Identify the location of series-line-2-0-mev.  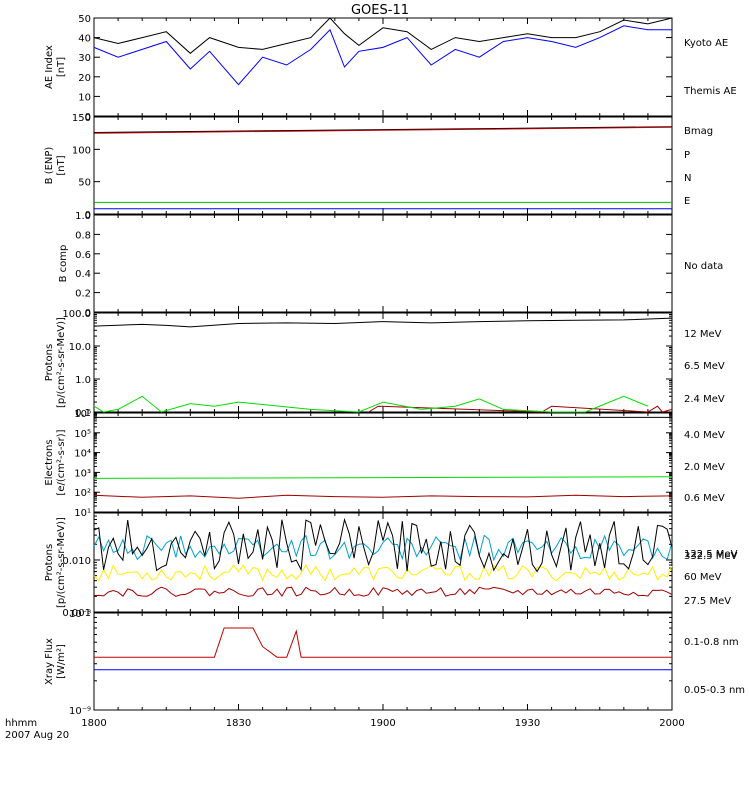
(383, 477).